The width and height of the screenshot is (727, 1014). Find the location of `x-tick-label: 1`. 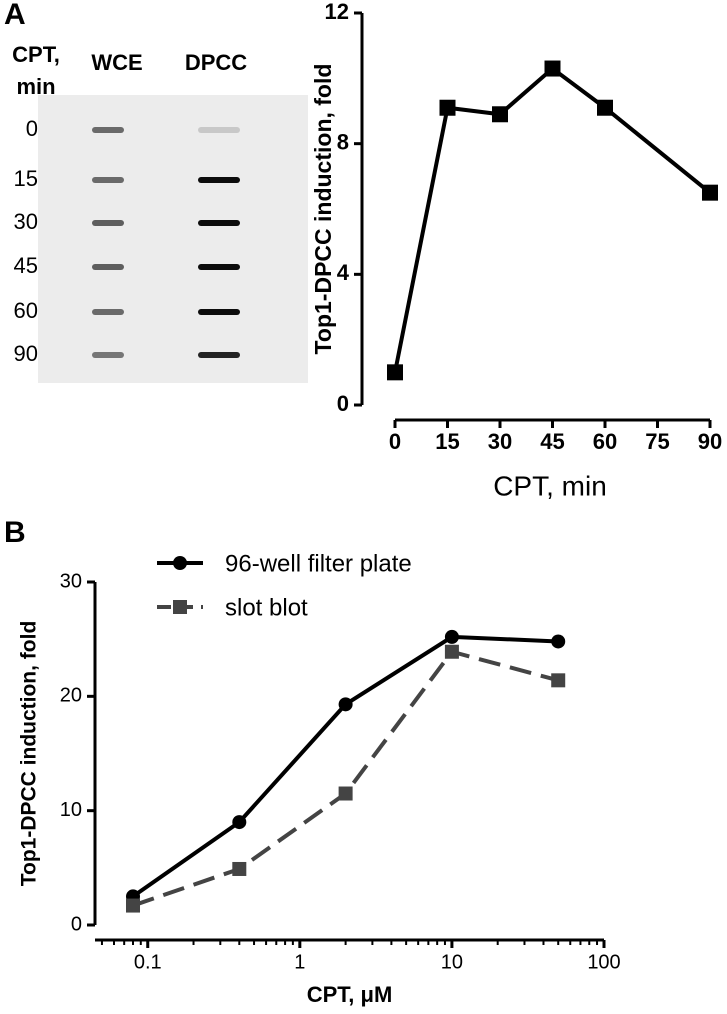

x-tick-label: 1 is located at coordinates (299, 962).